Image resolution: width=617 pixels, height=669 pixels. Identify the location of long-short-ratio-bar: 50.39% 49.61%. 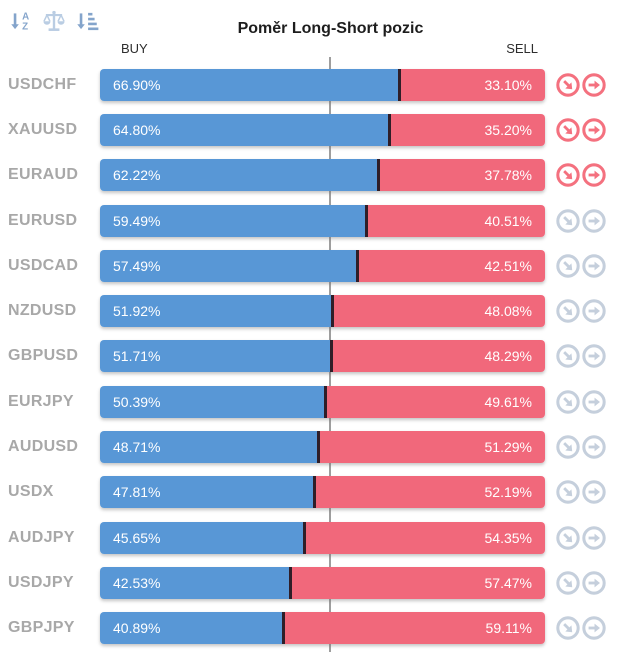
(322, 401).